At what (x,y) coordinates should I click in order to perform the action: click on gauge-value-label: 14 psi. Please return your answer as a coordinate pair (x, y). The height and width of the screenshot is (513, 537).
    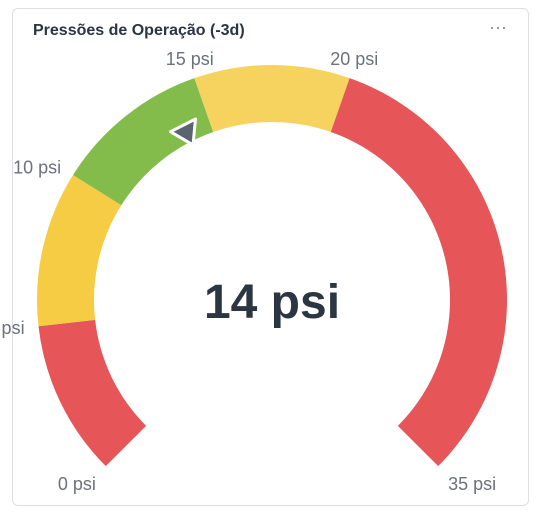
    Looking at the image, I should click on (272, 302).